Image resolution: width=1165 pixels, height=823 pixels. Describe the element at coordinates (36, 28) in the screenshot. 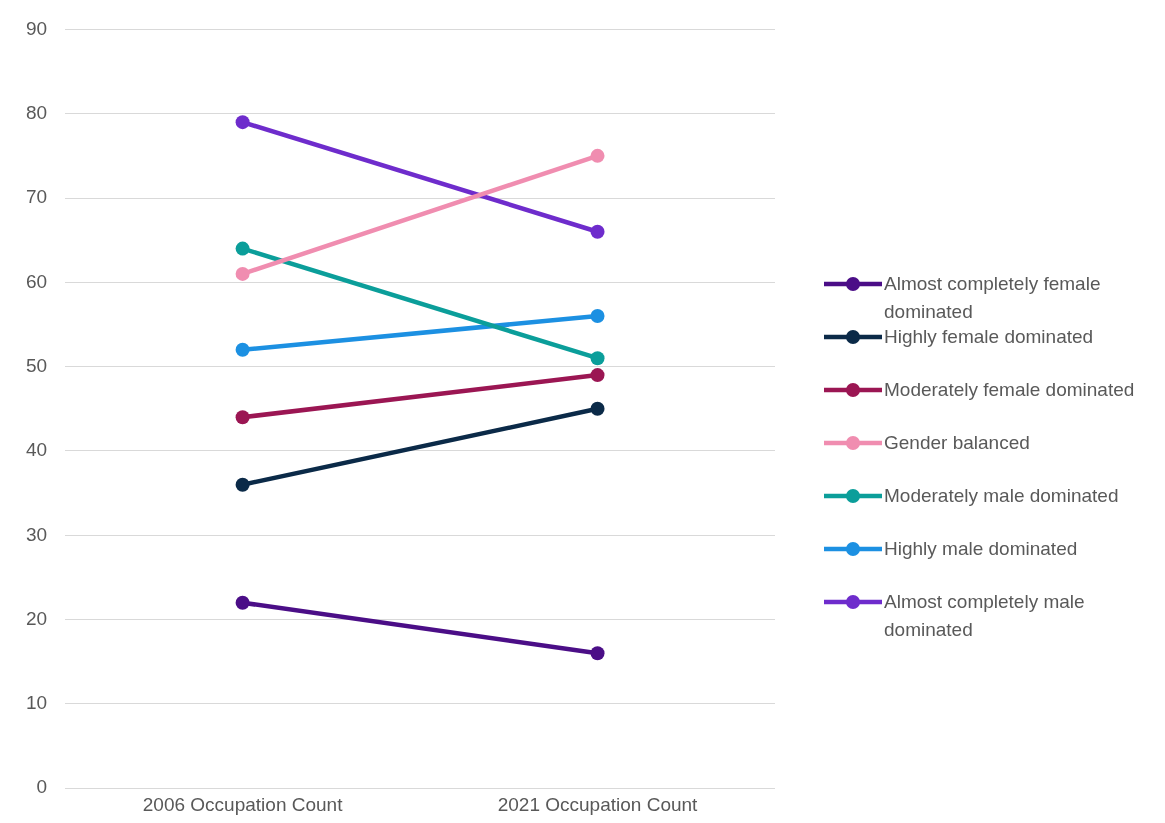

I see `y-tick-label: 90` at that location.